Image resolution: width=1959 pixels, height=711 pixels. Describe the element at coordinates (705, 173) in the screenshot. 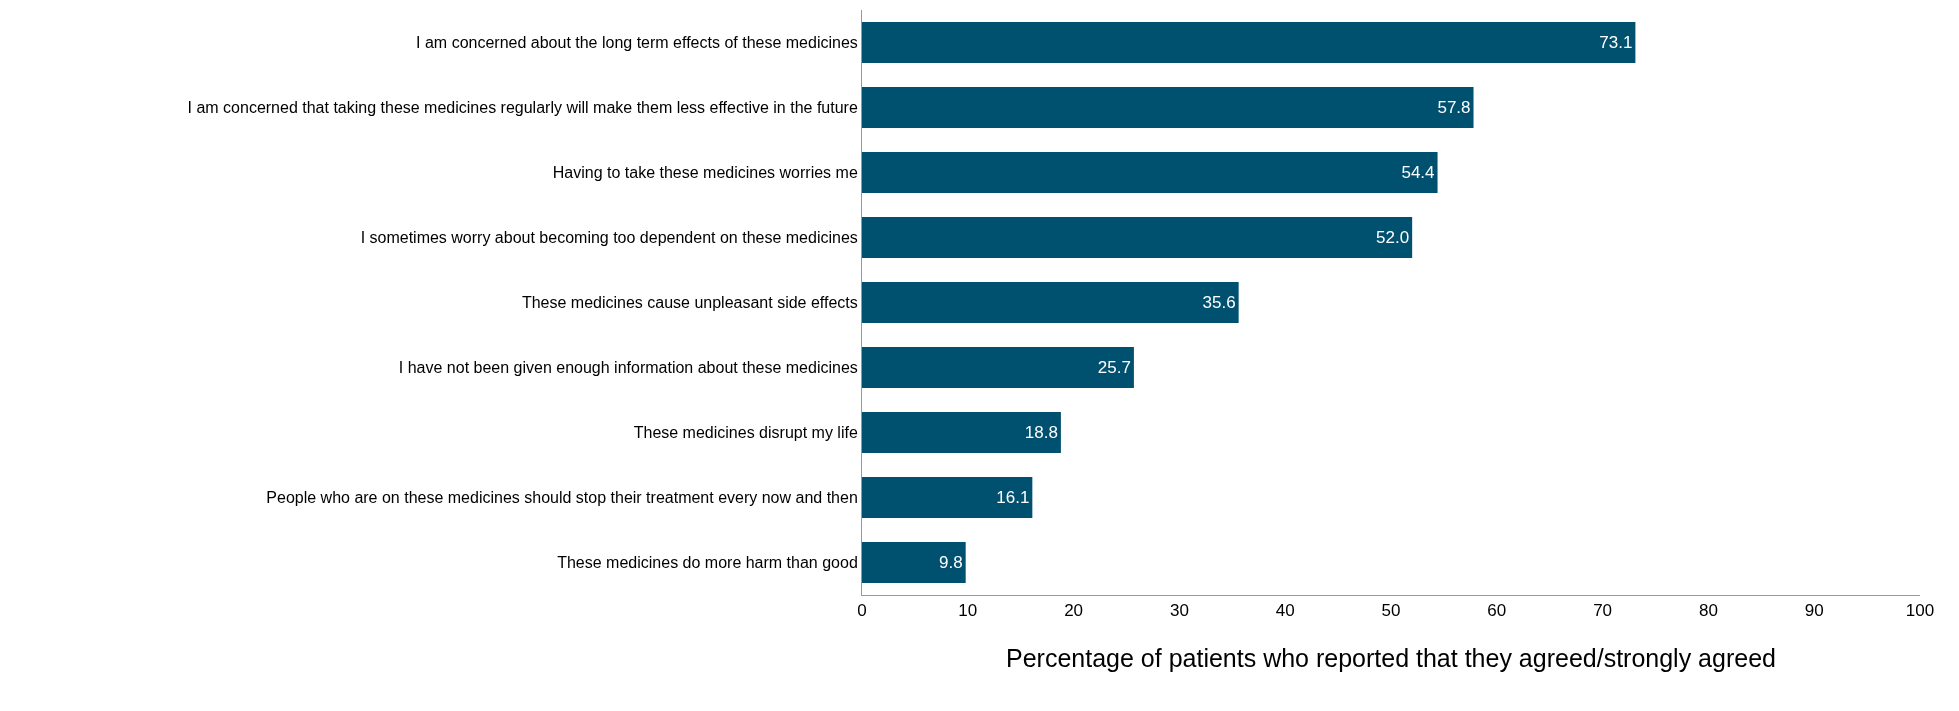

I see `y-tick-label: Having to take these medicines worries me` at that location.